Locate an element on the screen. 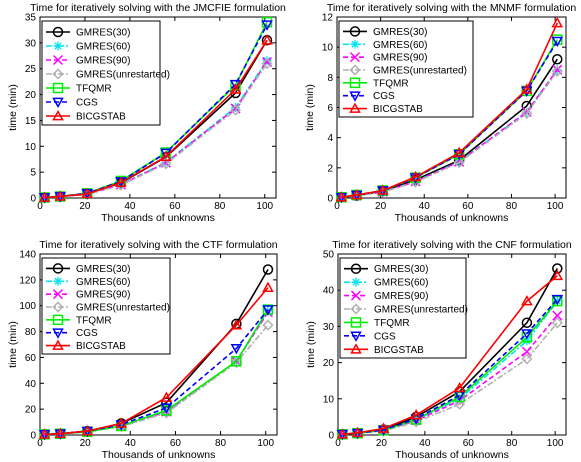 The image size is (581, 462). legend-label: CGS is located at coordinates (87, 333).